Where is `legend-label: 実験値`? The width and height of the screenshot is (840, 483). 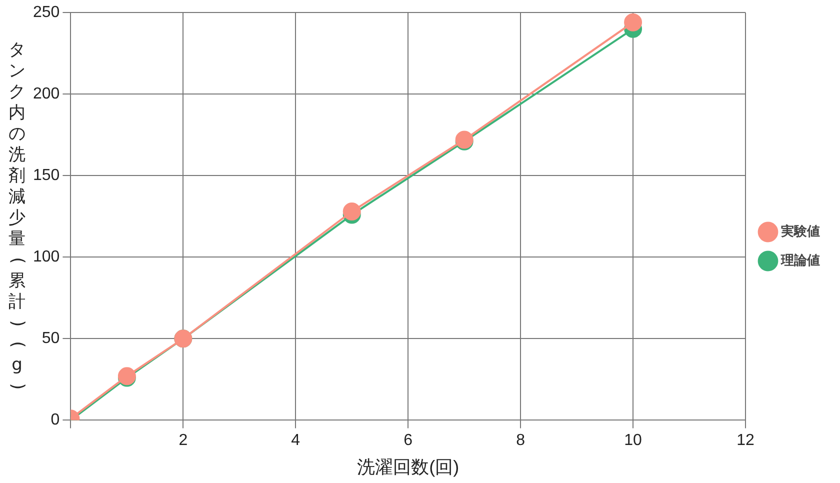
legend-label: 実験値 is located at coordinates (800, 231).